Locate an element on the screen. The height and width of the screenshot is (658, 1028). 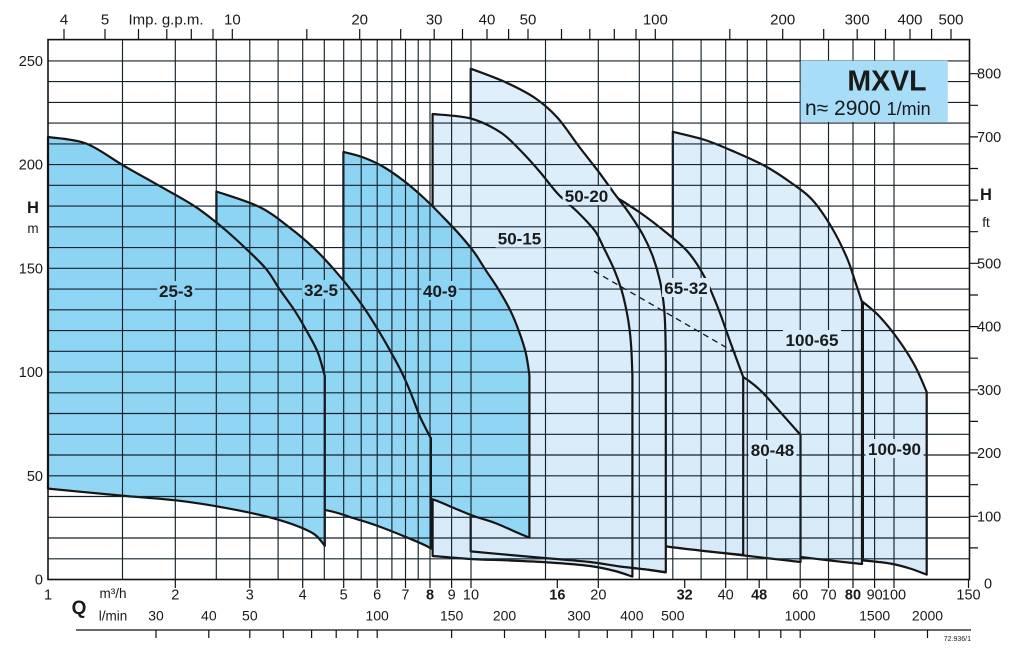
svg-text: 9 is located at coordinates (452, 596).